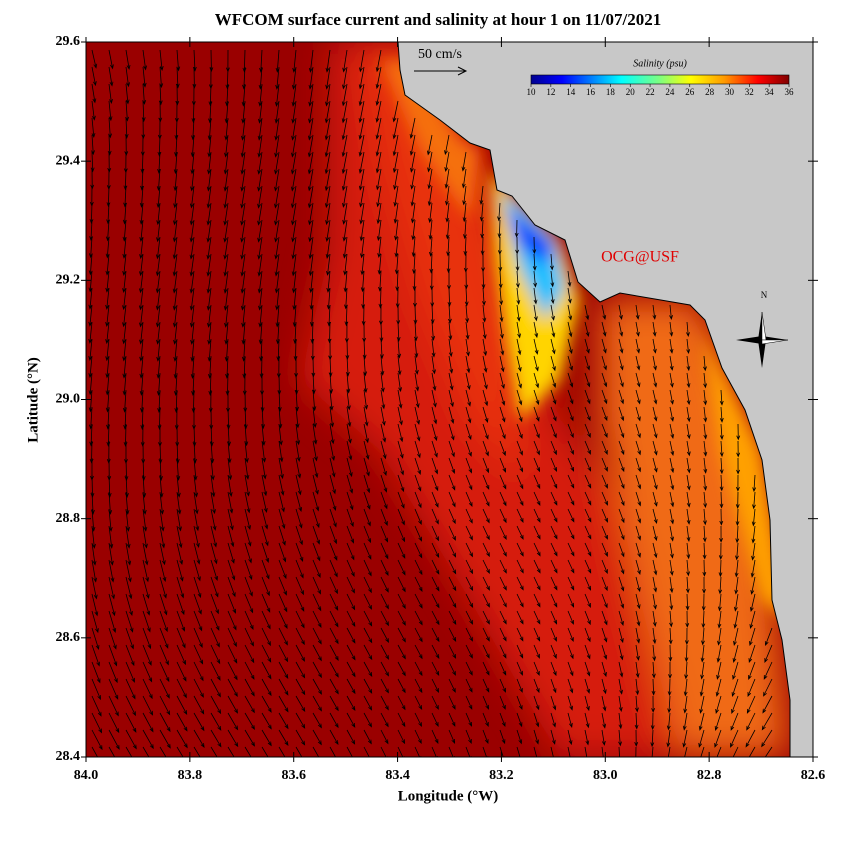  Describe the element at coordinates (813, 775) in the screenshot. I see `x-tick-label: 82.6` at that location.